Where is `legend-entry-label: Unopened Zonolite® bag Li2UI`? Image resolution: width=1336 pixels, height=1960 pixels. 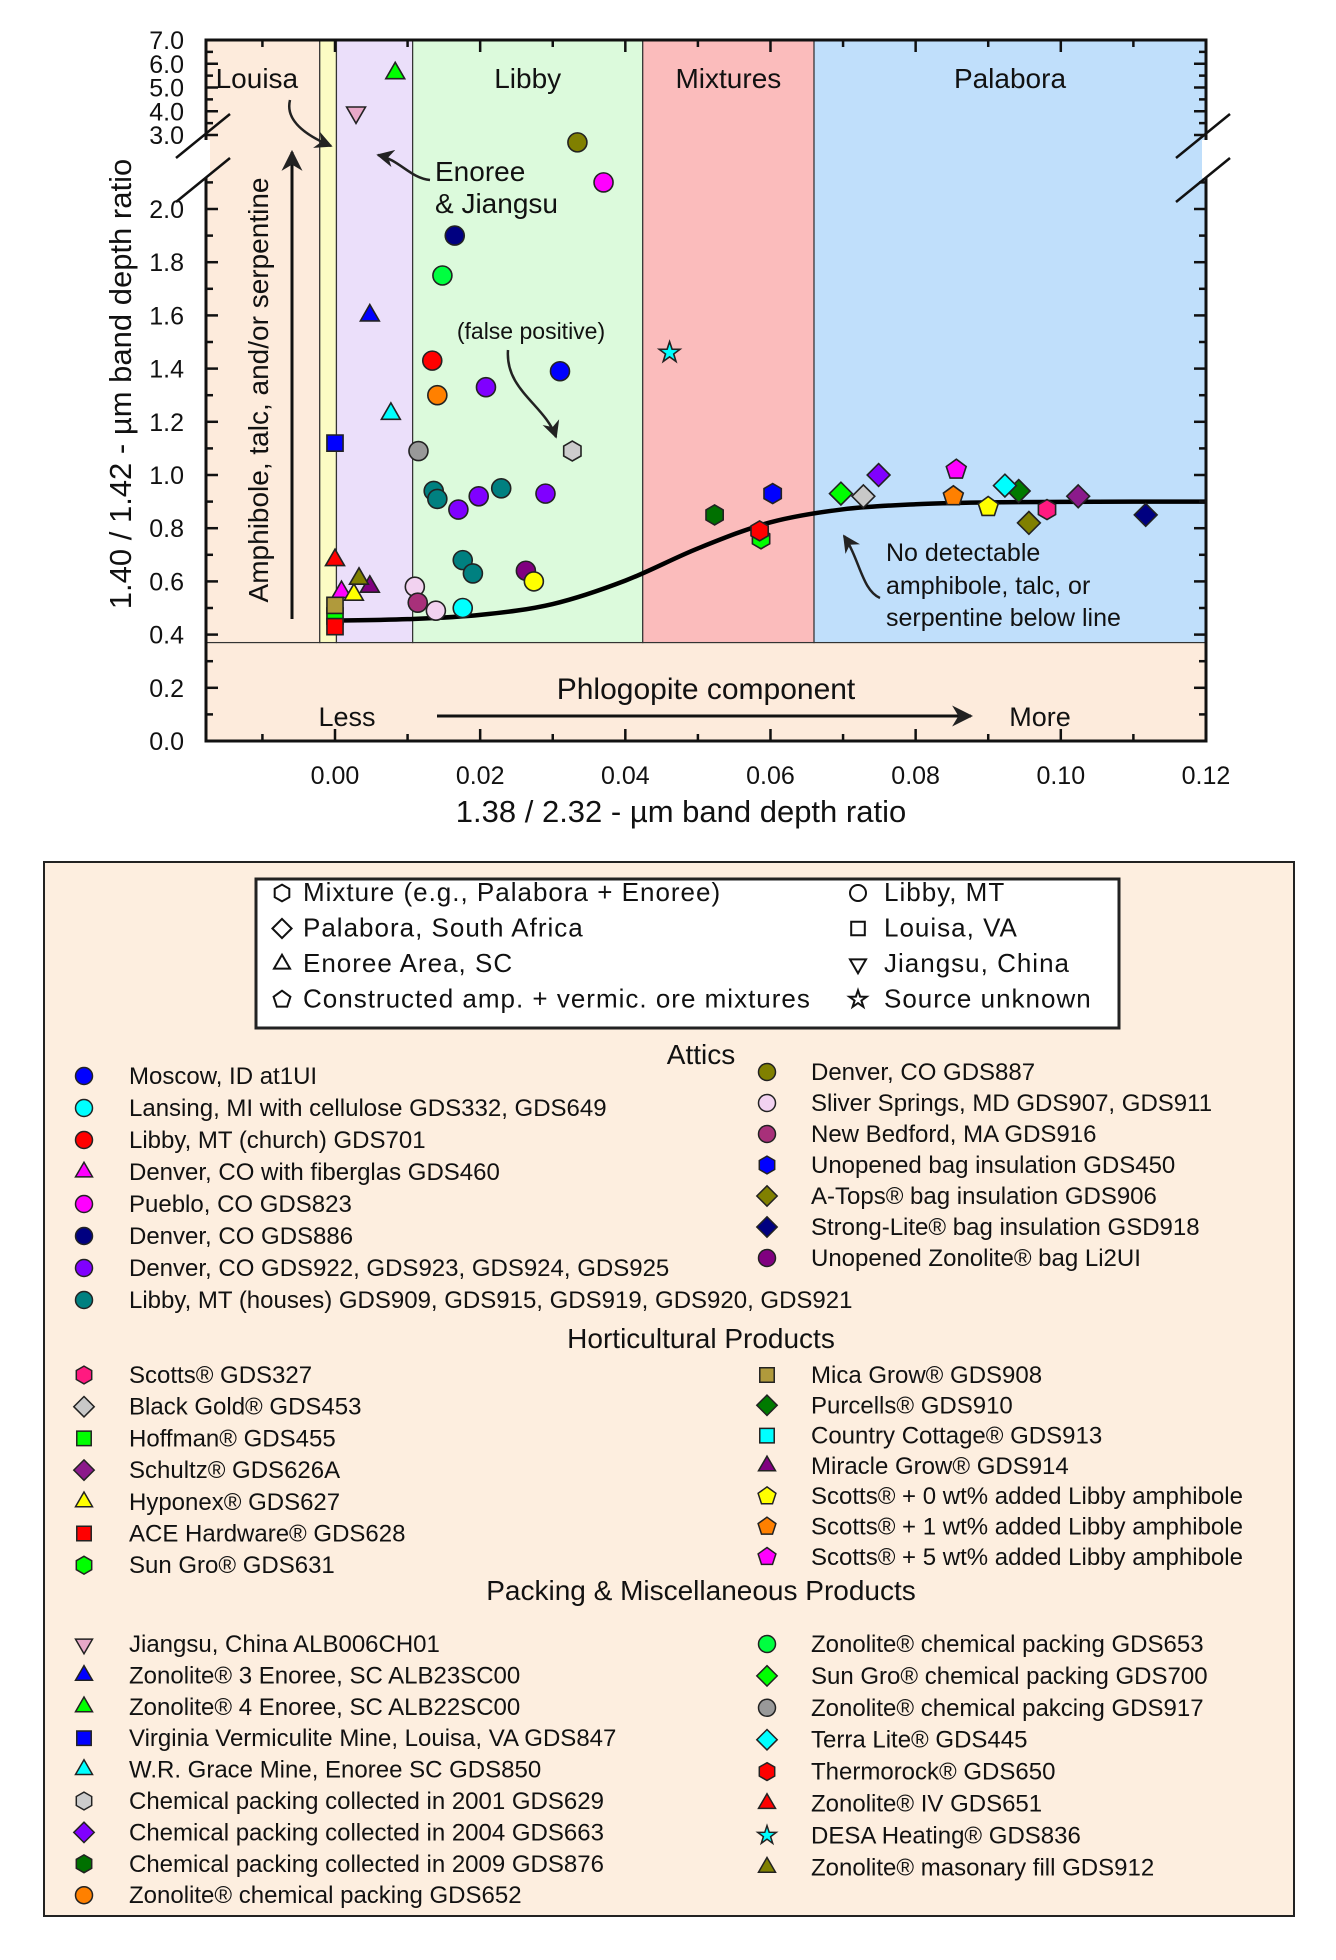
legend-entry-label: Unopened Zonolite® bag Li2UI is located at coordinates (976, 1258).